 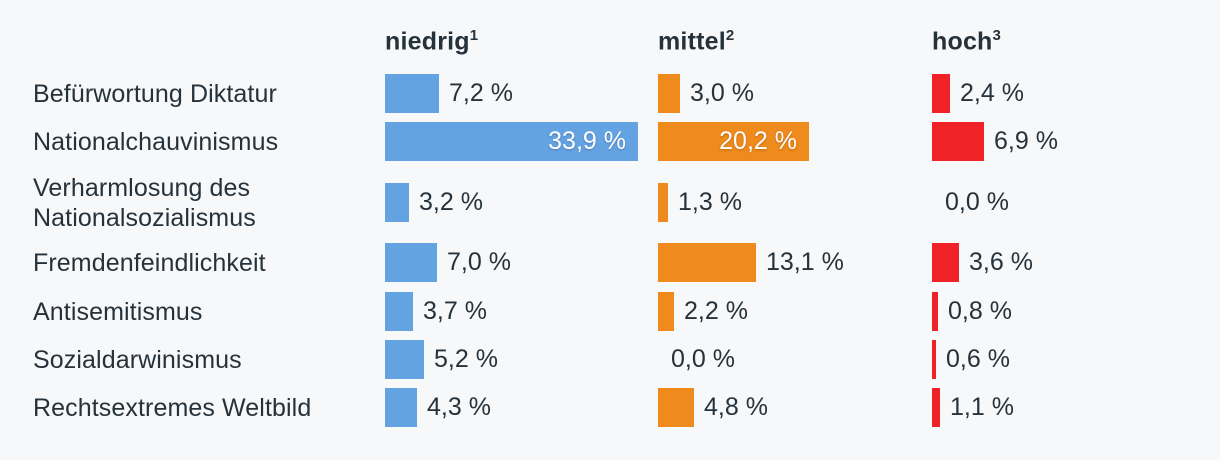 I want to click on category-label: Antisemitismus, so click(x=118, y=311).